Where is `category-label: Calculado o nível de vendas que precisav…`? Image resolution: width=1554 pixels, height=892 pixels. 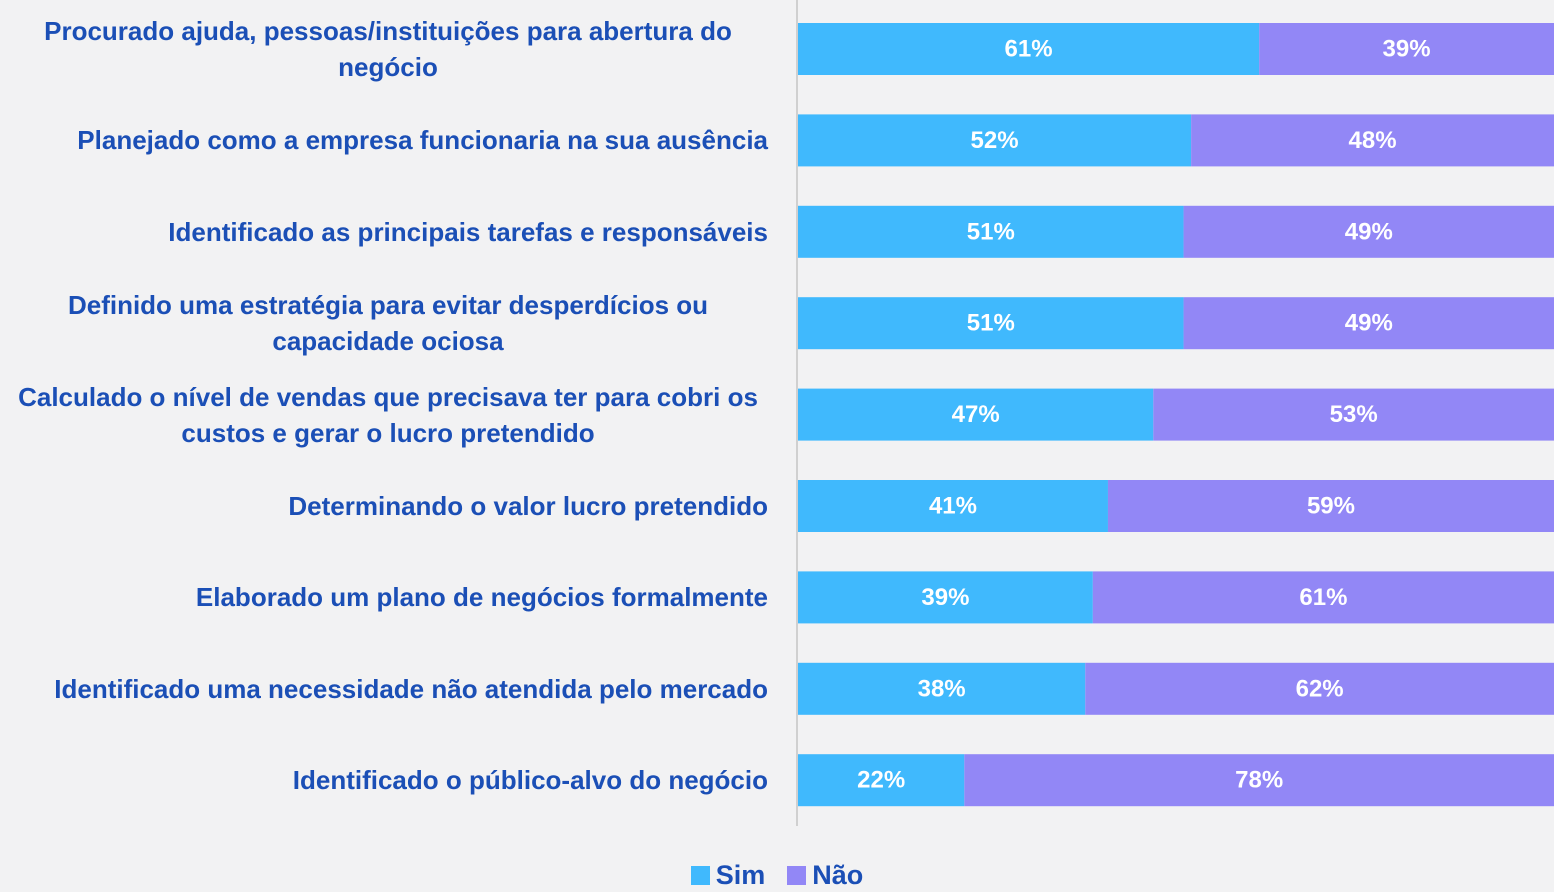 category-label: Calculado o nível de vendas que precisav… is located at coordinates (384, 415).